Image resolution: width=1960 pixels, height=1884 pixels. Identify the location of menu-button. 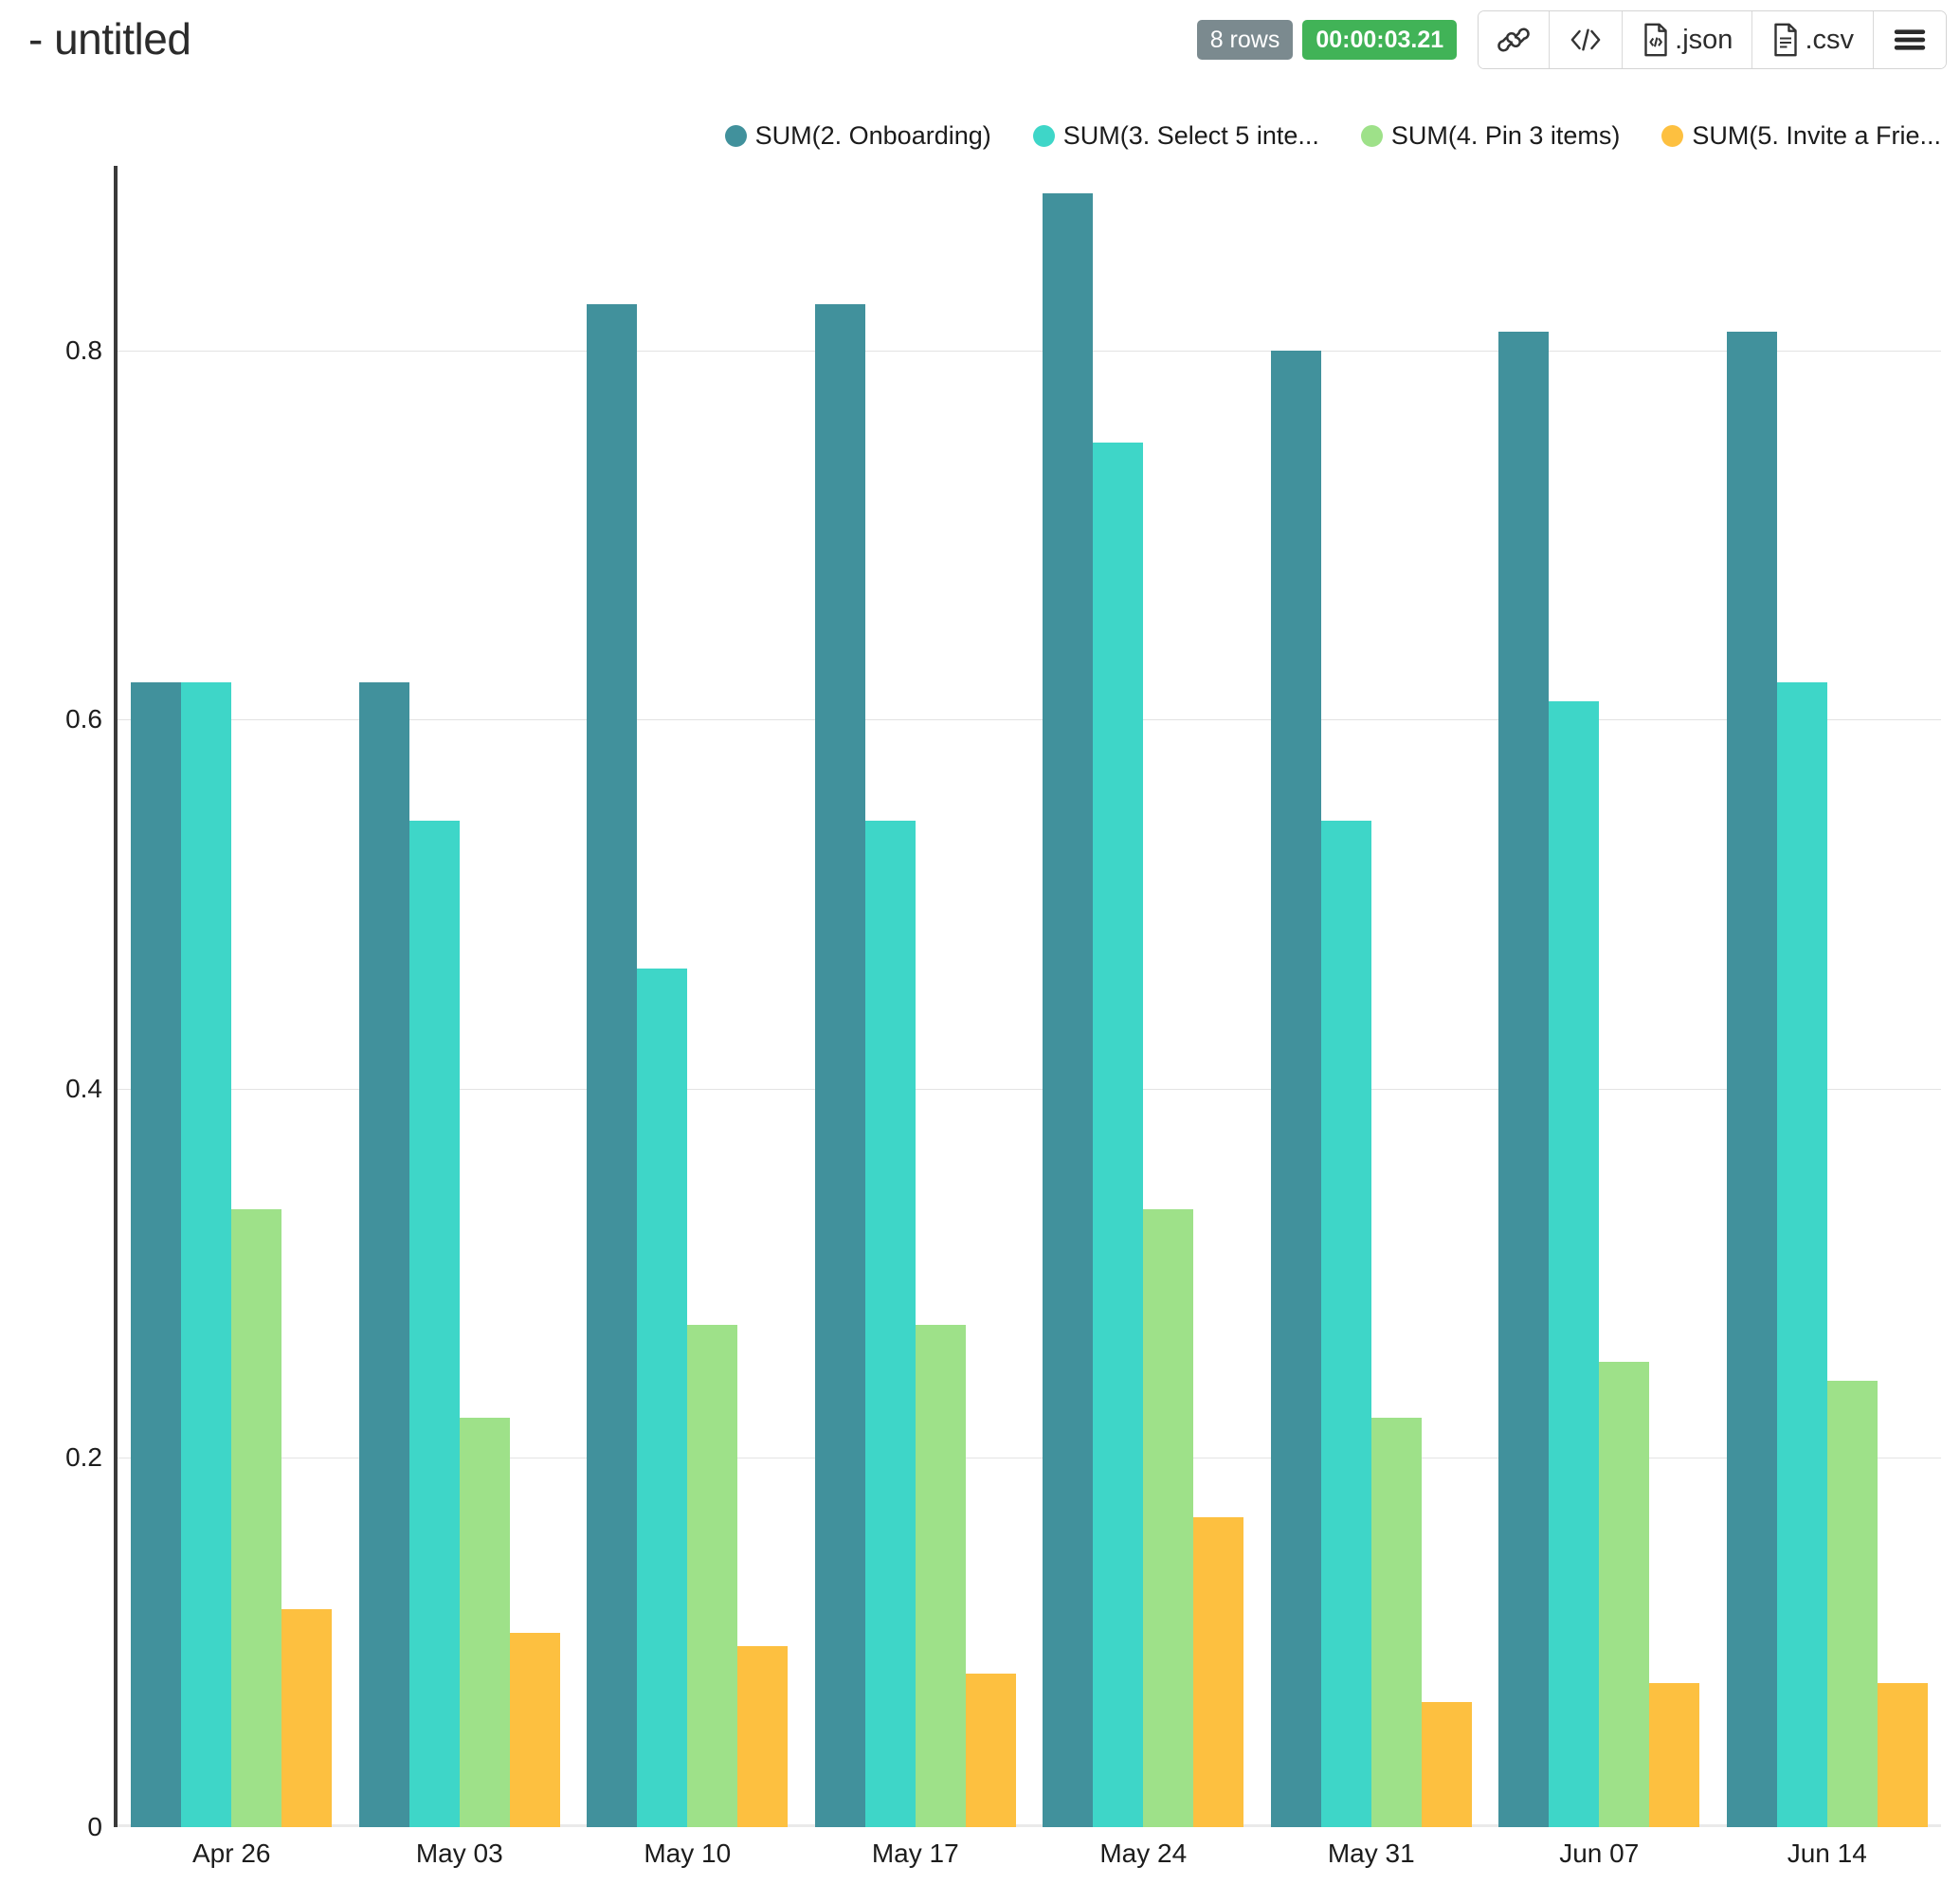
(1910, 39).